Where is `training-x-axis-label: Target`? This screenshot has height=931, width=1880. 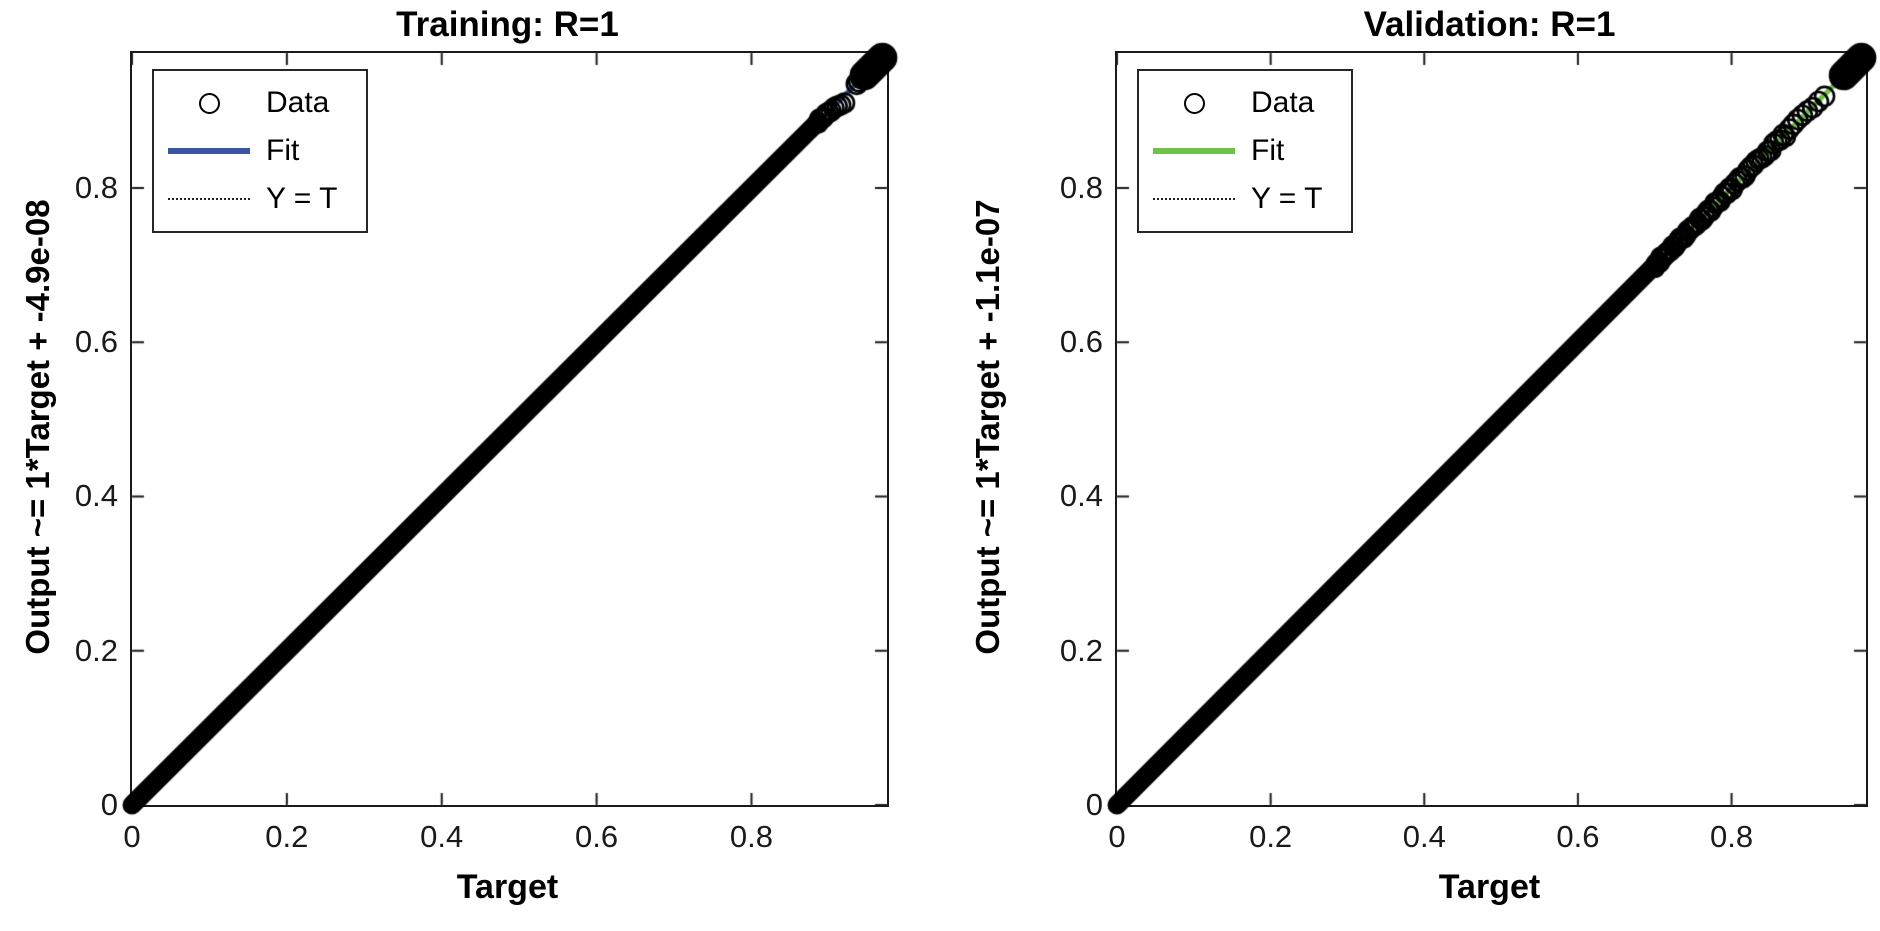
training-x-axis-label: Target is located at coordinates (507, 887).